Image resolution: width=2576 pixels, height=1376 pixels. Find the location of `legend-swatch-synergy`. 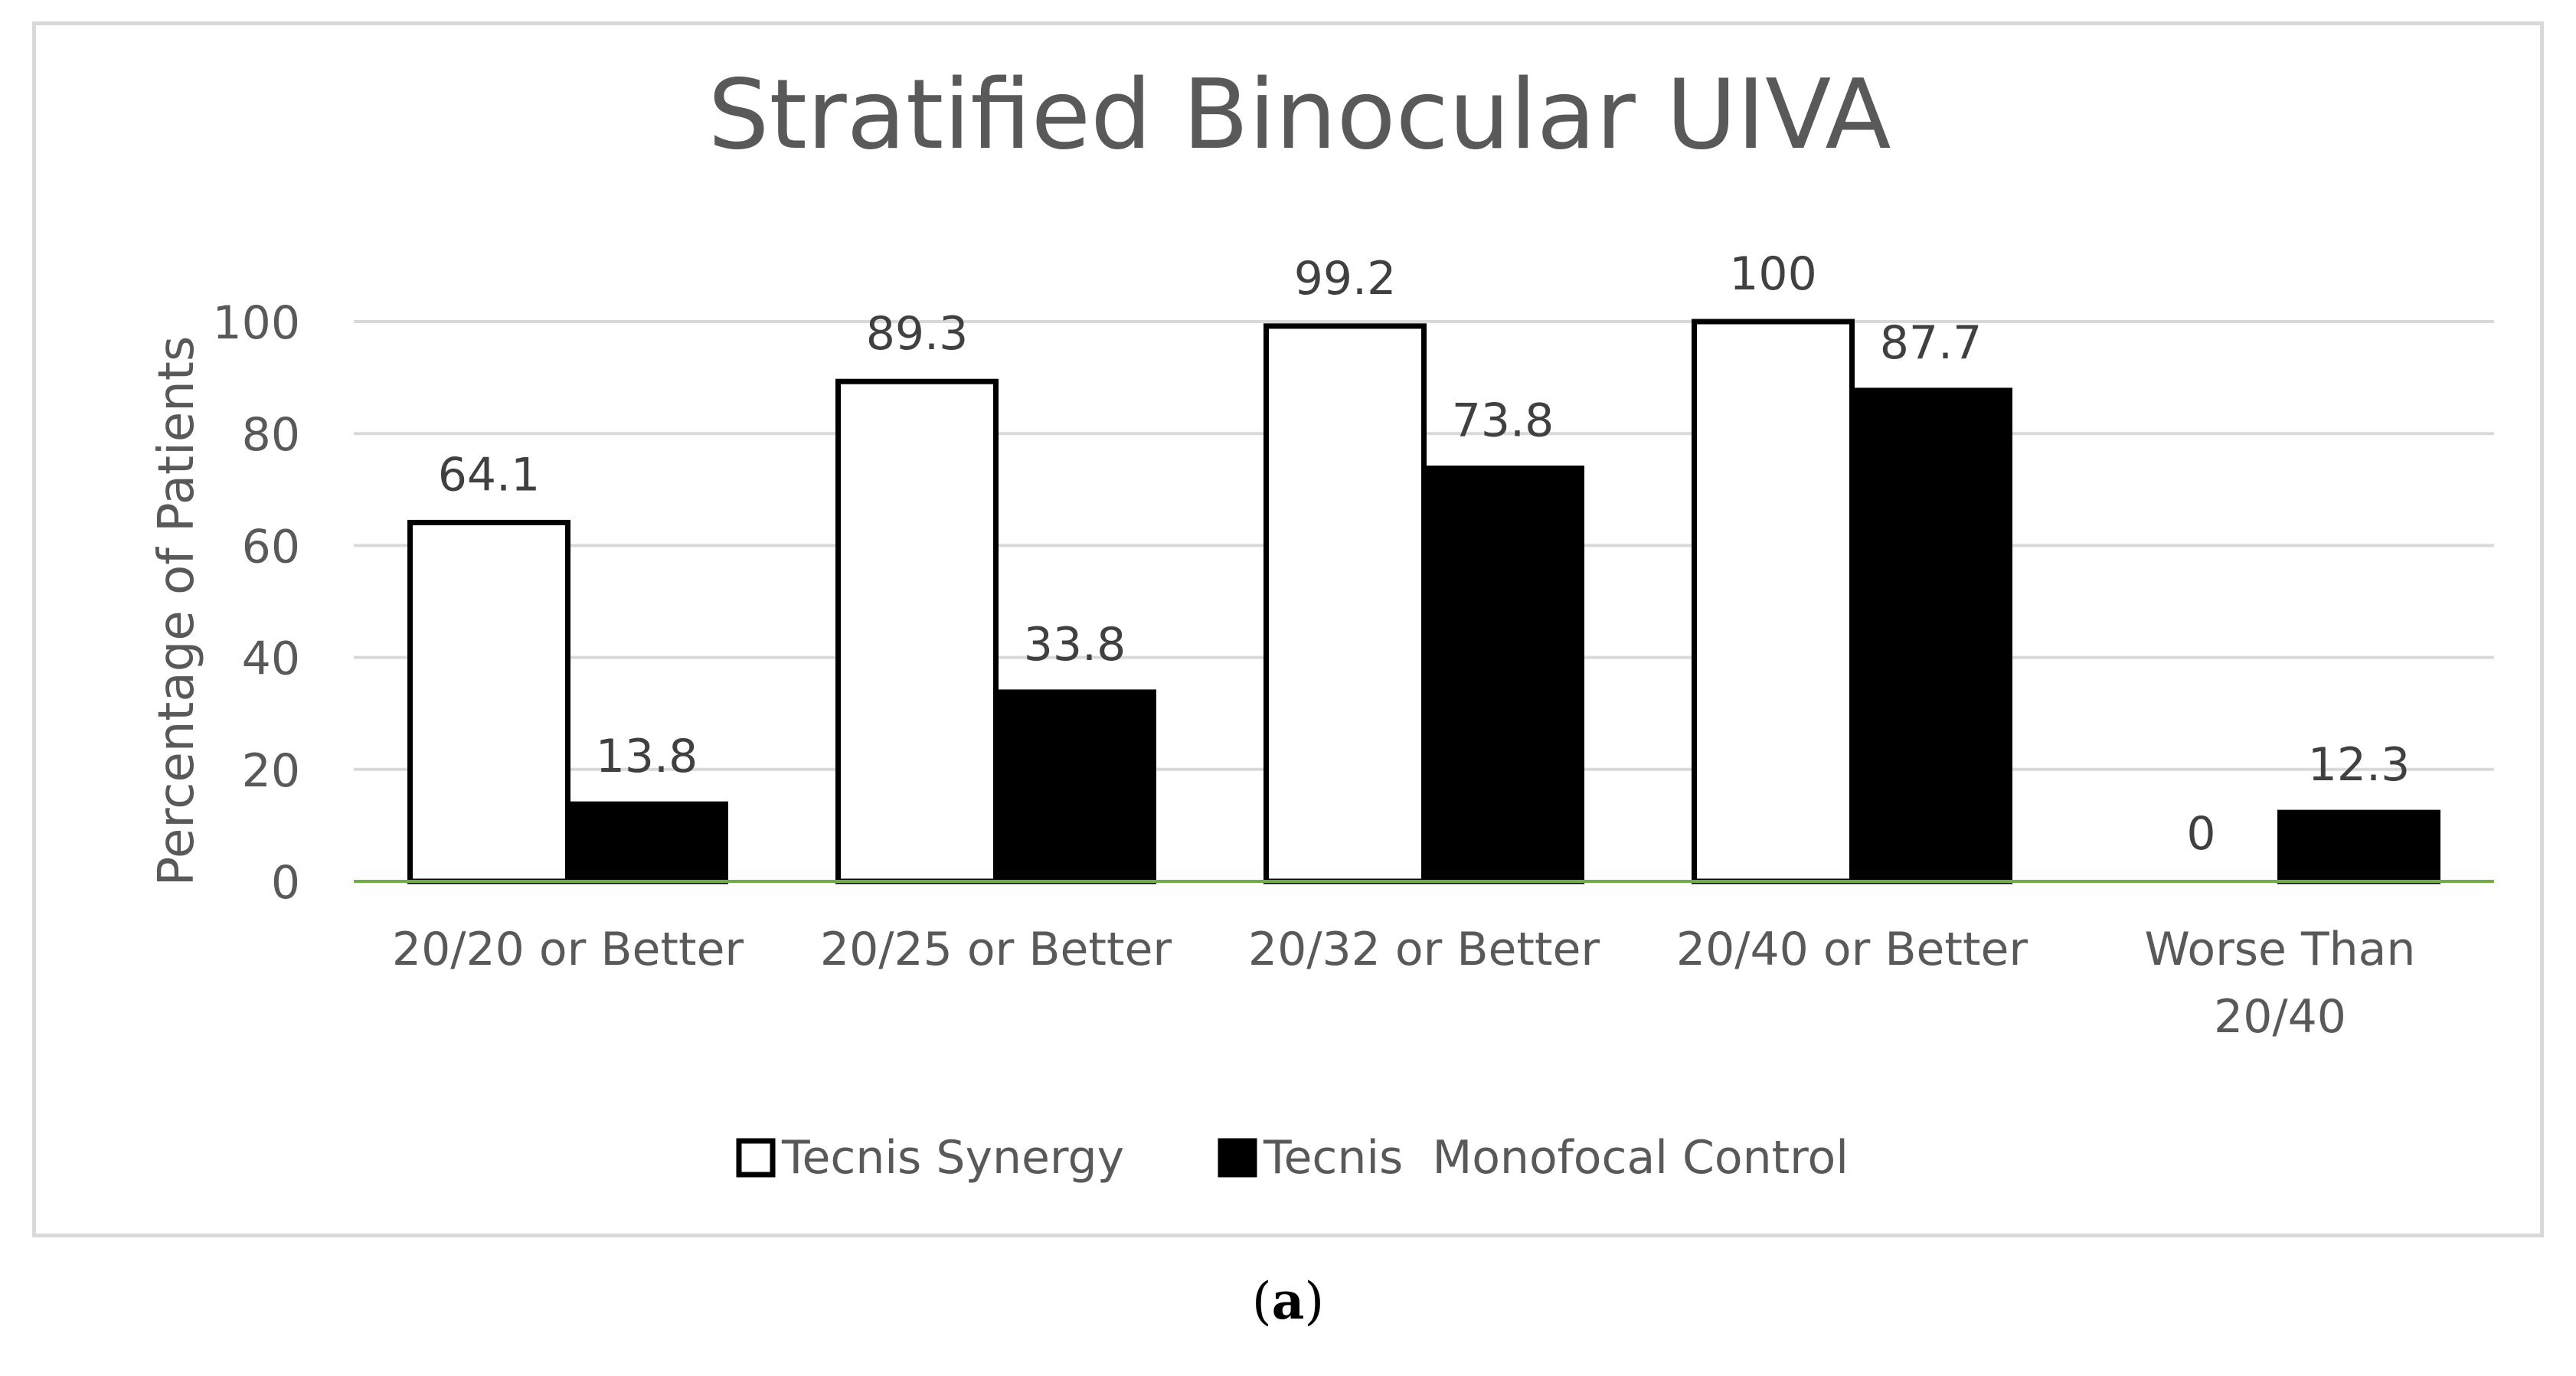

legend-swatch-synergy is located at coordinates (756, 1158).